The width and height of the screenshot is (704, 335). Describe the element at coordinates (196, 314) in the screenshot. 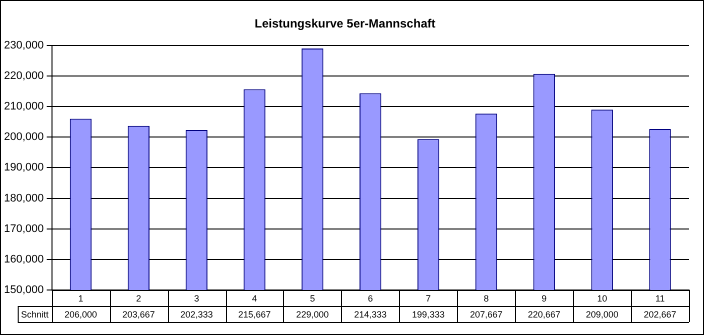

I see `data-label: 202,333` at that location.